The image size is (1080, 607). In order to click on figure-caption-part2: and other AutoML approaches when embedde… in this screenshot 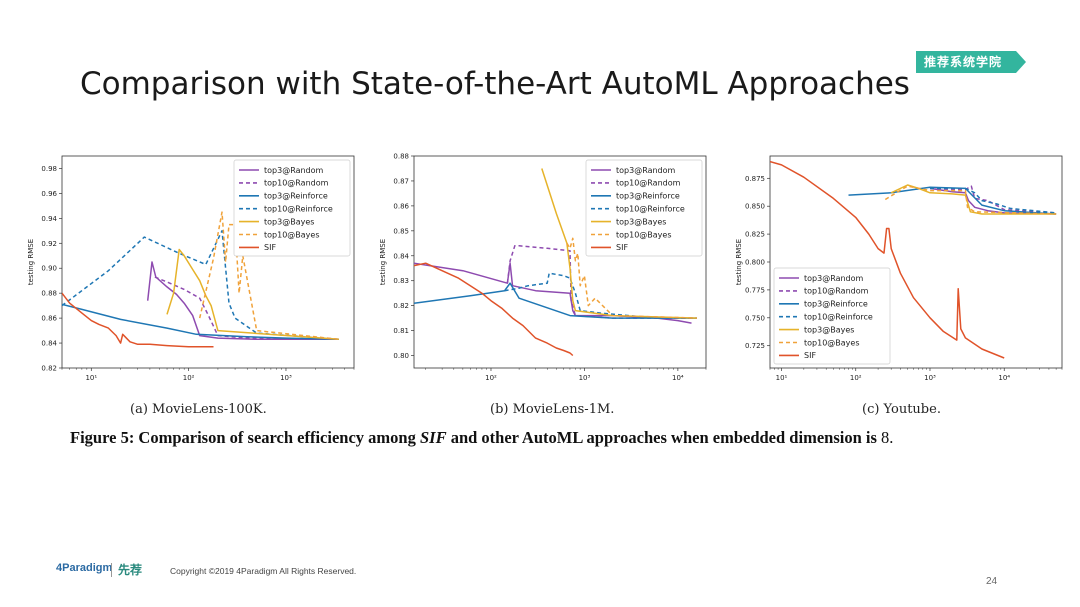, I will do `click(664, 437)`.